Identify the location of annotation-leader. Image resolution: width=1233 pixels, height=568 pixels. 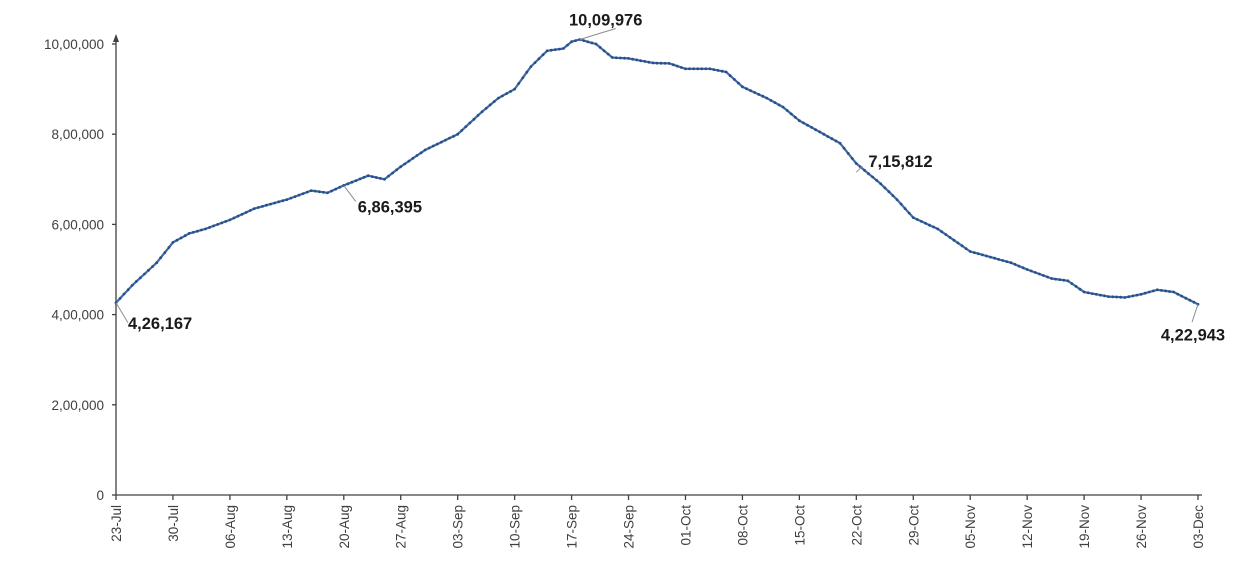
(1195, 313).